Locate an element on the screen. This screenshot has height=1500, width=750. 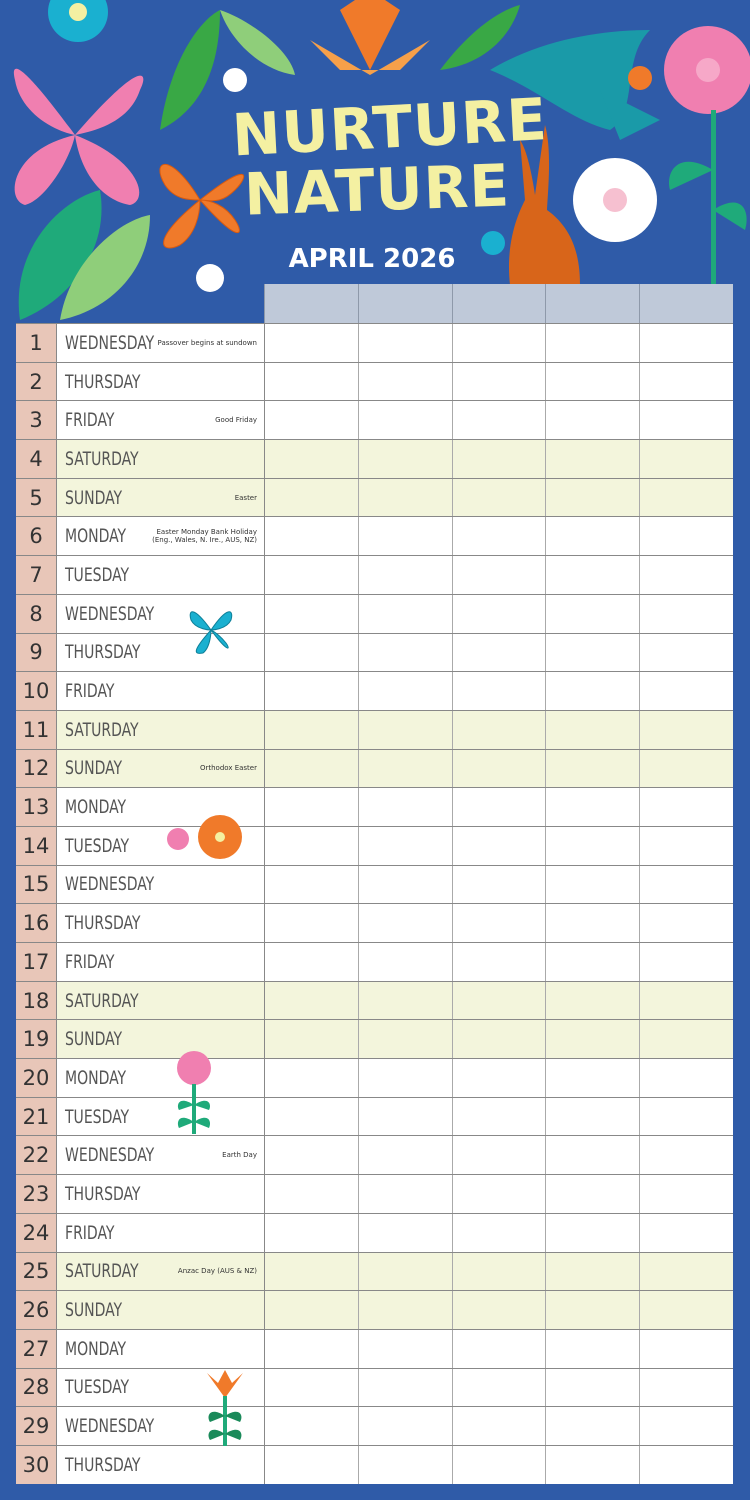
column-header is located at coordinates (686, 303).